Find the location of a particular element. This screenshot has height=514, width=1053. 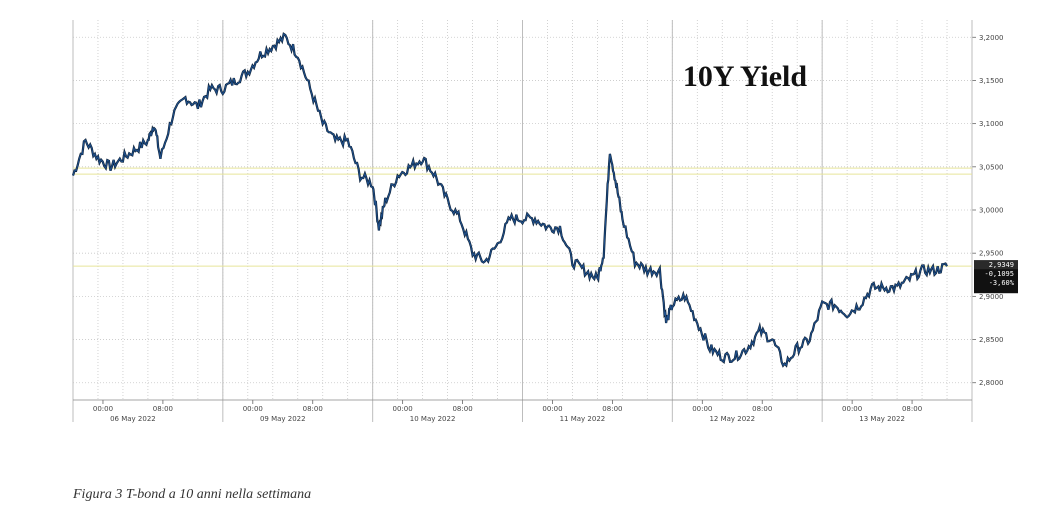

x-day-label: 10 May 2022 is located at coordinates (433, 419).